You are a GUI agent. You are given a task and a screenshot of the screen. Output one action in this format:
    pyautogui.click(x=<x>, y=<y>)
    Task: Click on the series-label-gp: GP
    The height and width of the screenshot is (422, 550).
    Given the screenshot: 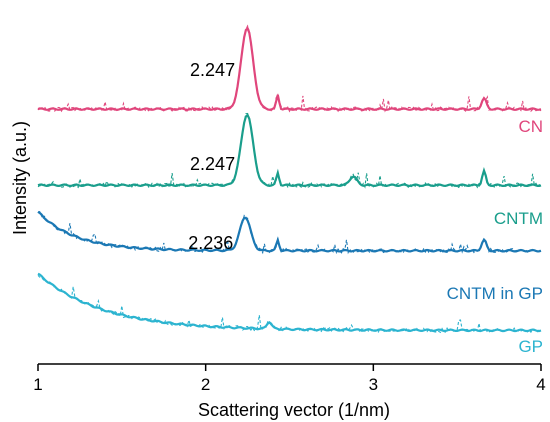 What is the action you would take?
    pyautogui.click(x=530, y=346)
    